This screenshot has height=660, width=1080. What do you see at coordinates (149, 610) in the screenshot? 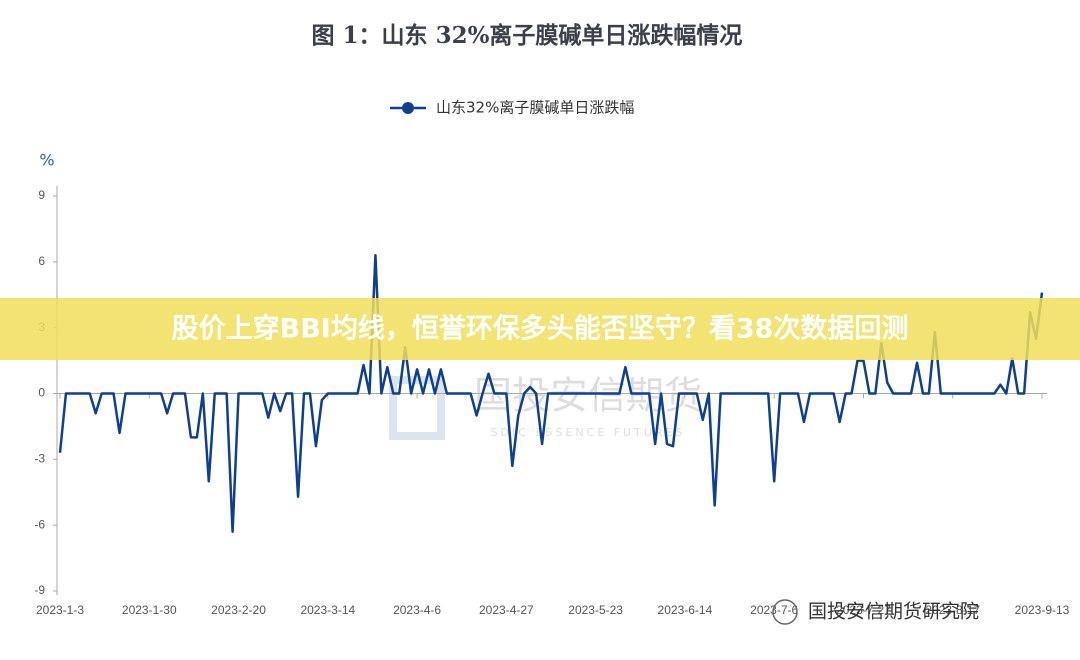
I see `x-tick-label: 2023-1-30` at bounding box center [149, 610].